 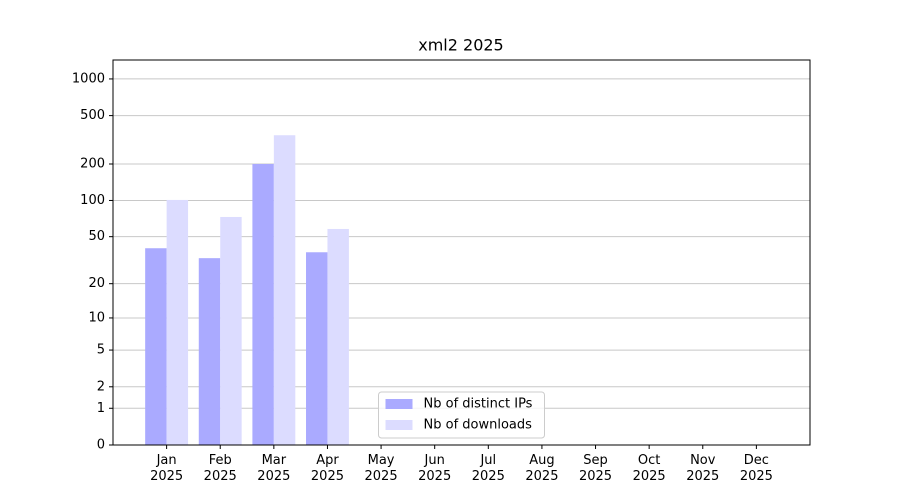 I want to click on x-tick-label: Jan 2025, so click(x=167, y=468).